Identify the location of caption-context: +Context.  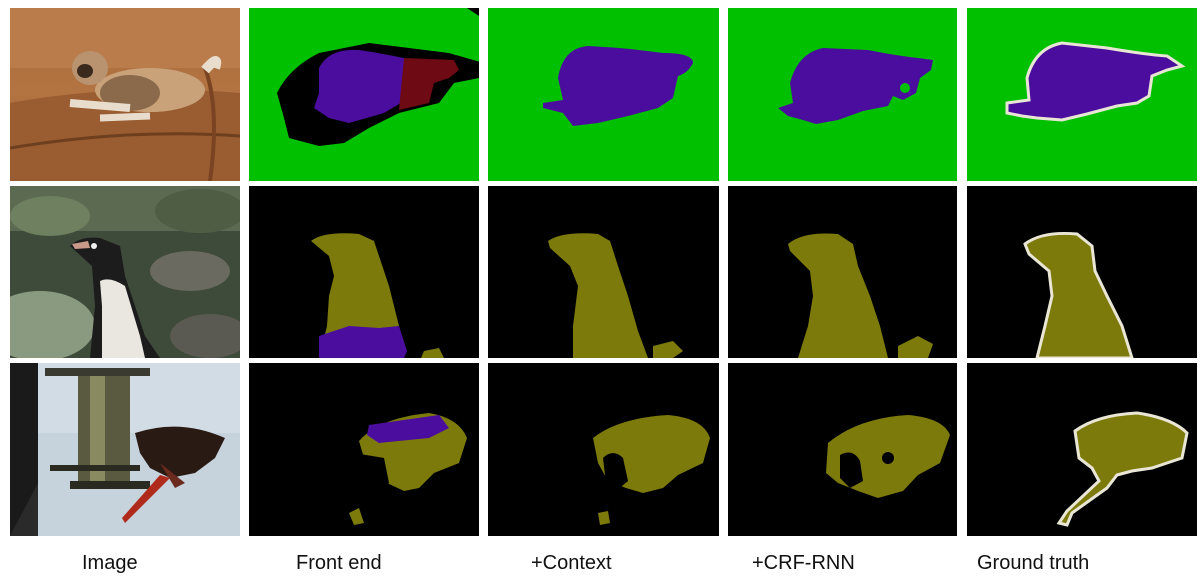
(571, 563).